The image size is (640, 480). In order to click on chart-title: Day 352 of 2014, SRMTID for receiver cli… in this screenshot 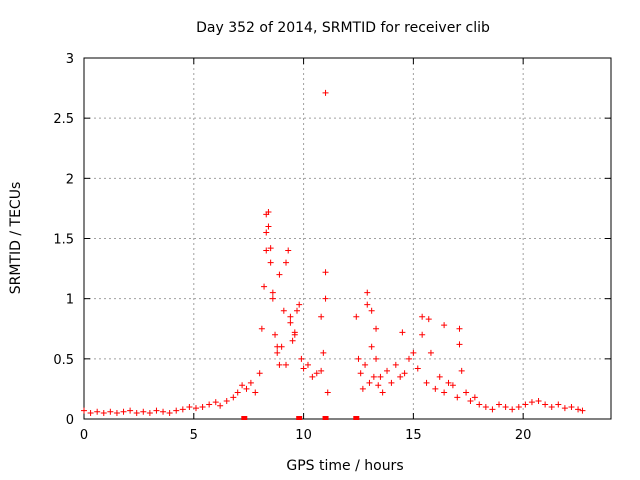, I will do `click(343, 28)`.